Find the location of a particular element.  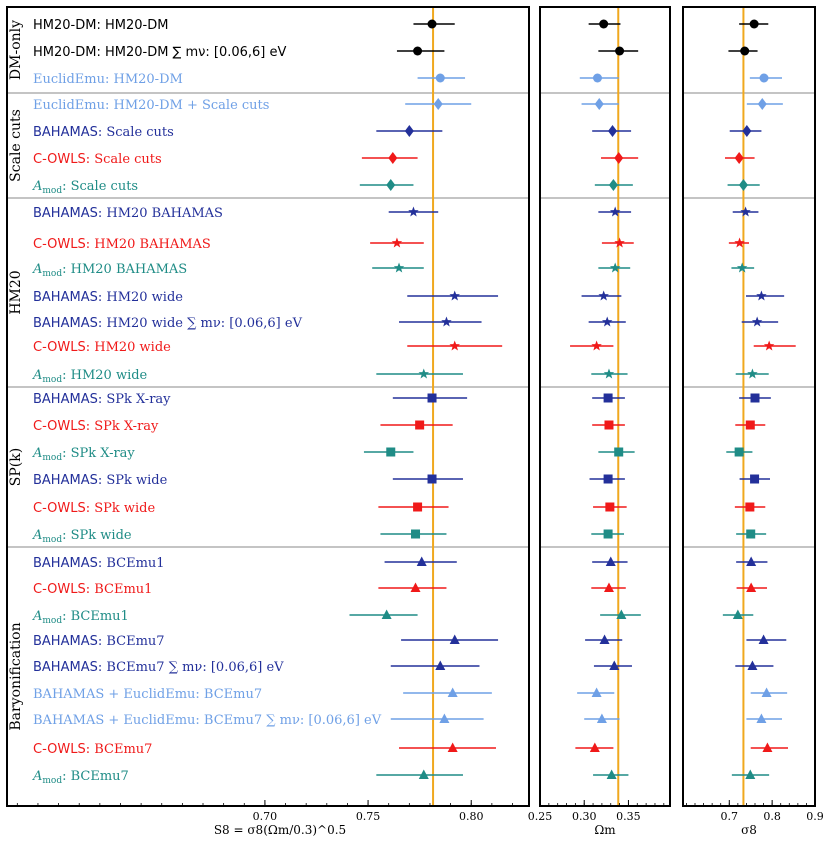

row-label: HM20-DM: HM20-DM ∑ mν: [0.06,6] eV is located at coordinates (160, 52).